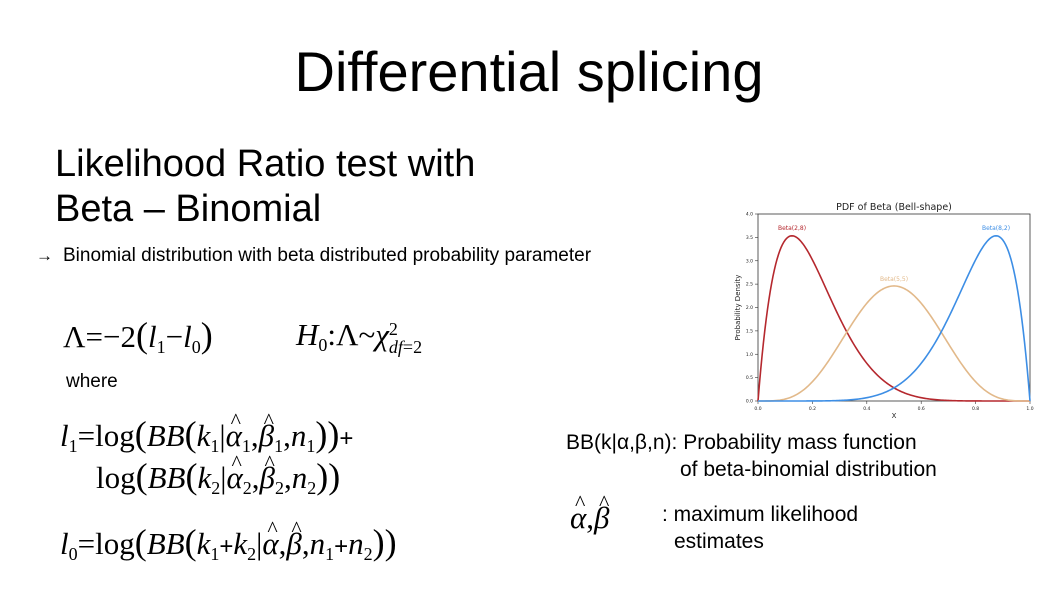 The image size is (1058, 595). What do you see at coordinates (228, 541) in the screenshot?
I see `l0-equation: l0=log(BB(k1+k2|α,β,n1+n2))` at bounding box center [228, 541].